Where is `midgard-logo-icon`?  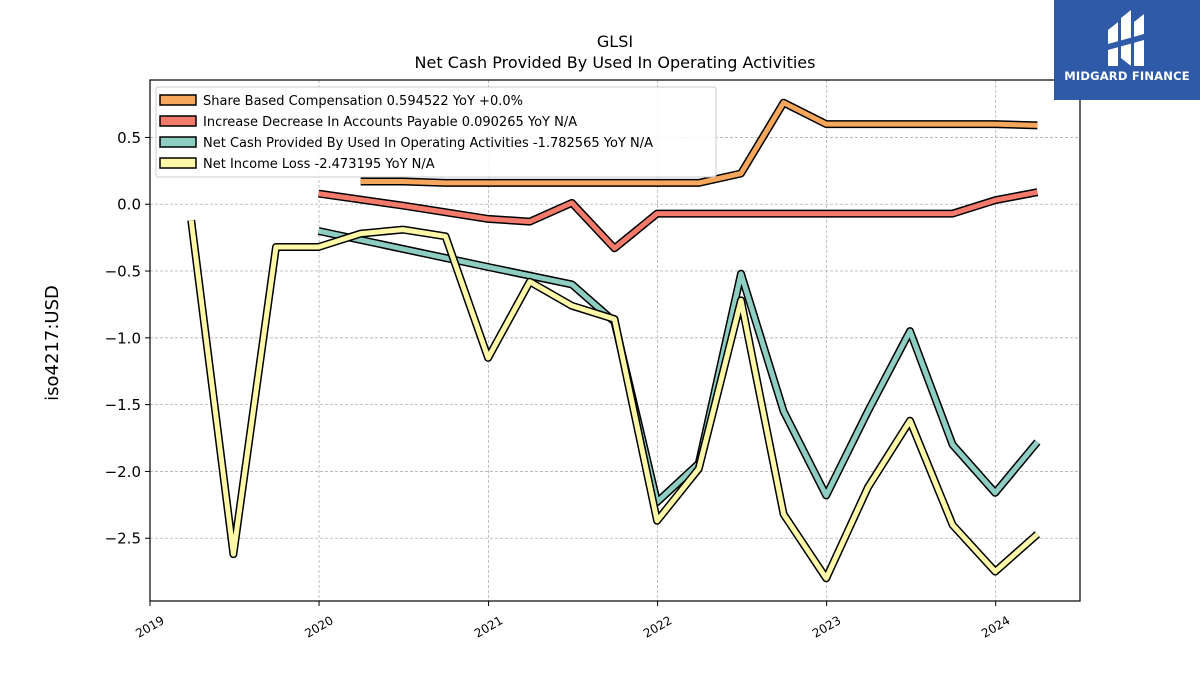
midgard-logo-icon is located at coordinates (1127, 39).